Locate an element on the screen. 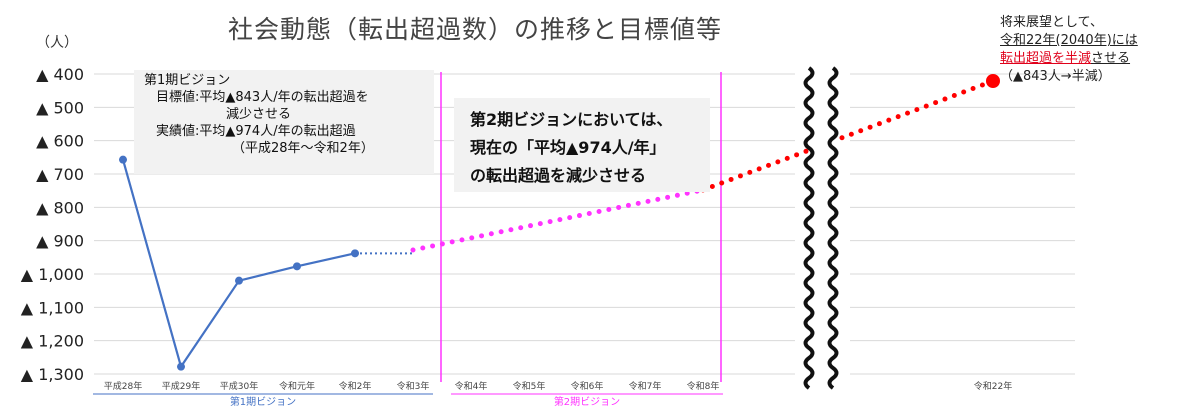 The image size is (1178, 408). axis-break is located at coordinates (821, 228).